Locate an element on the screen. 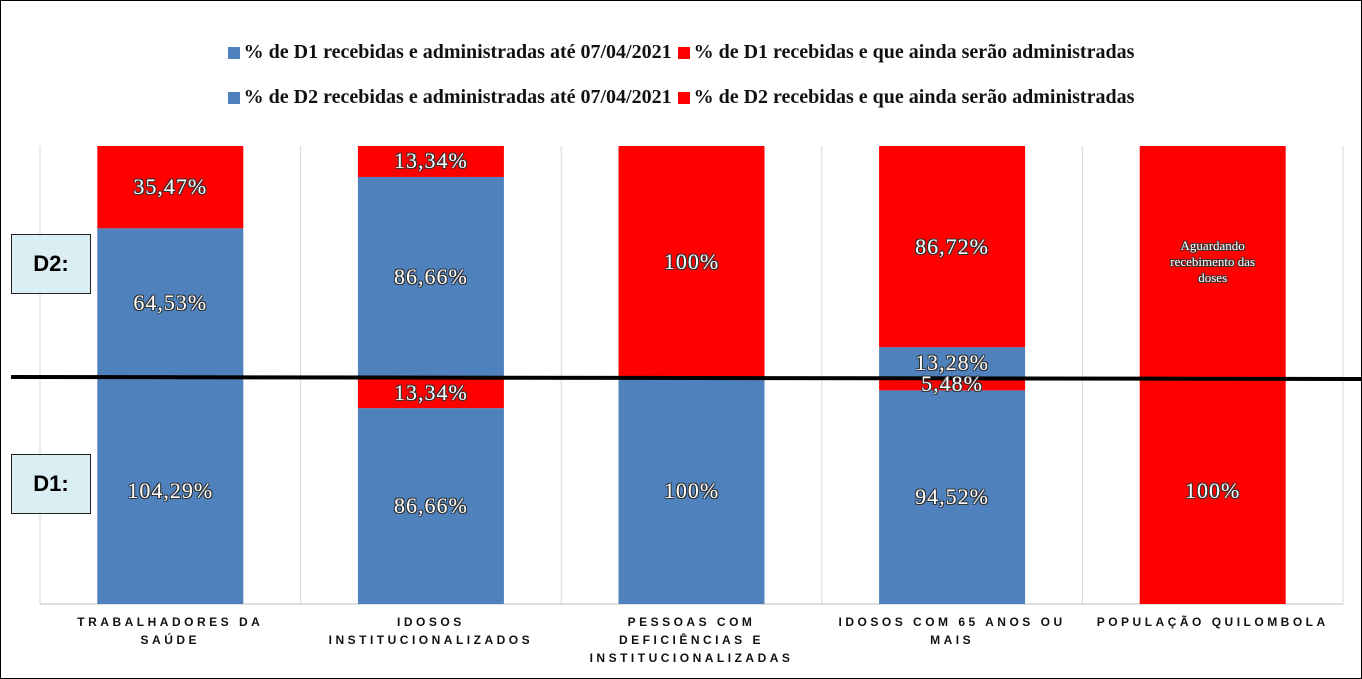  value-label: 64,53% is located at coordinates (170, 303).